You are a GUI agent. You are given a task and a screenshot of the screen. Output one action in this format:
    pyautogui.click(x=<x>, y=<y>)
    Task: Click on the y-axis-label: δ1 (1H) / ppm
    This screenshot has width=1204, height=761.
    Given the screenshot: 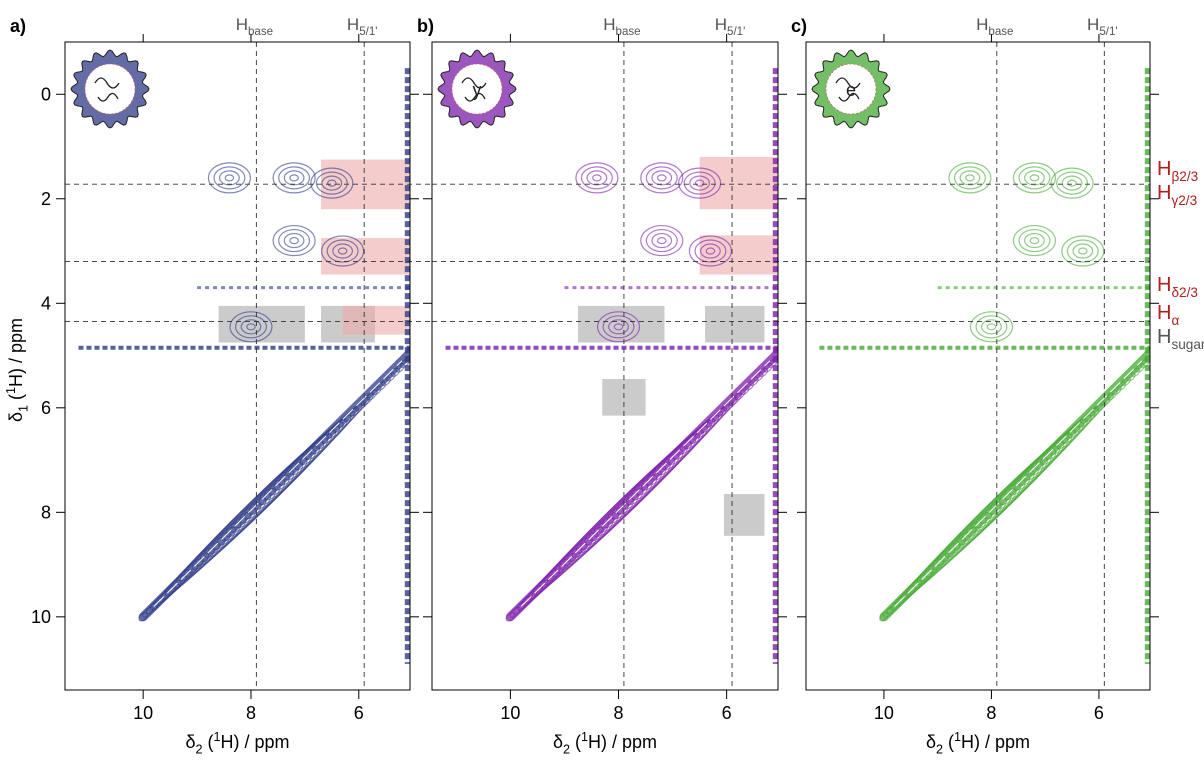 What is the action you would take?
    pyautogui.click(x=17, y=370)
    